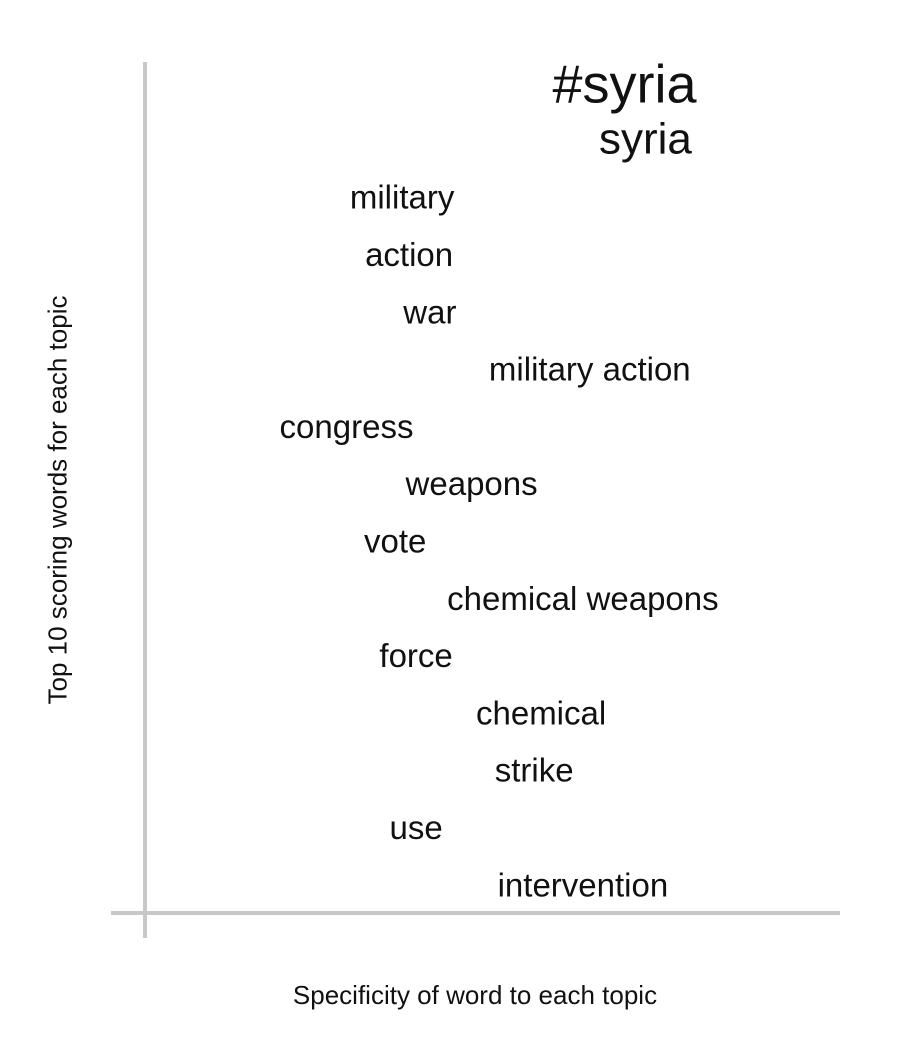 The height and width of the screenshot is (1050, 900). I want to click on word-label: action, so click(409, 254).